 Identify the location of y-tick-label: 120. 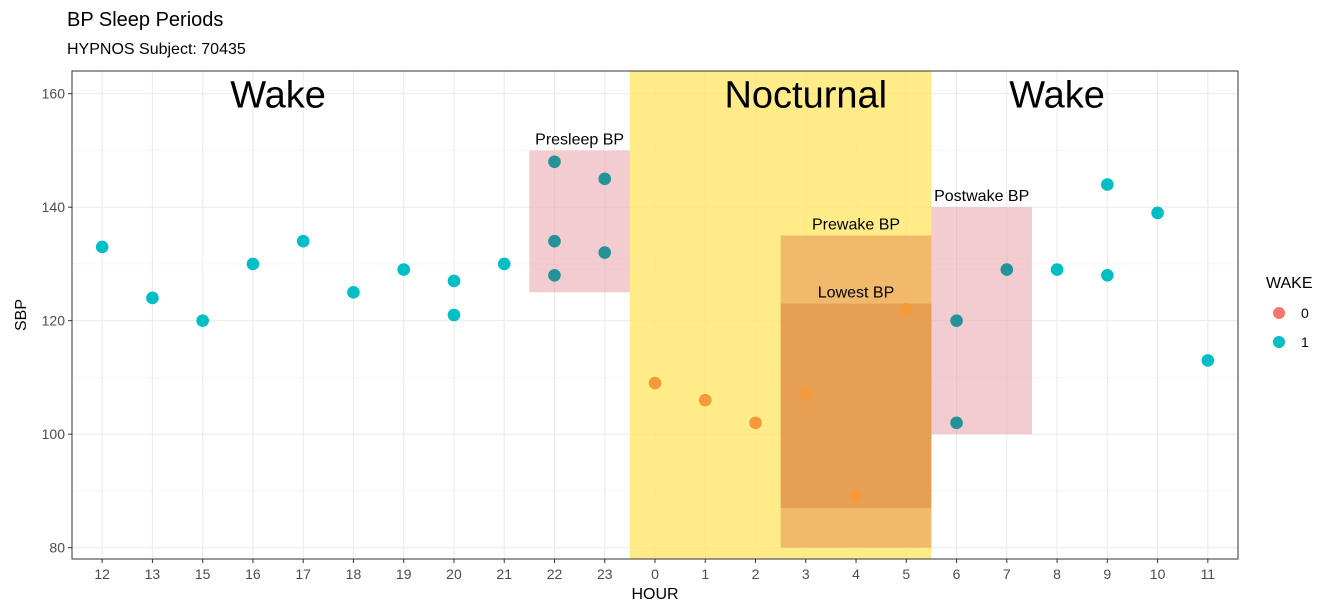
(54, 321).